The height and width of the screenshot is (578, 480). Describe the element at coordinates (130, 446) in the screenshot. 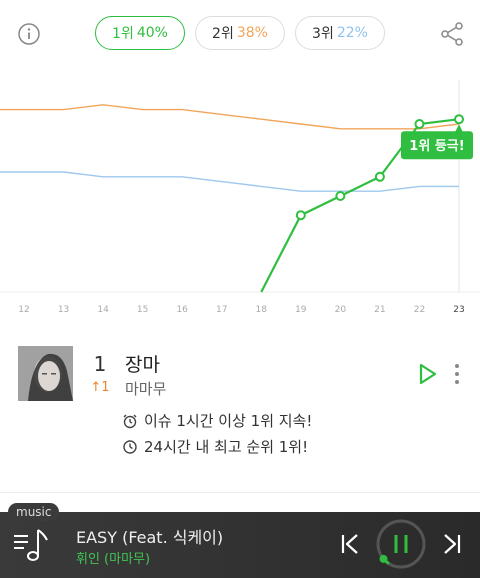

I see `clock-icon` at that location.